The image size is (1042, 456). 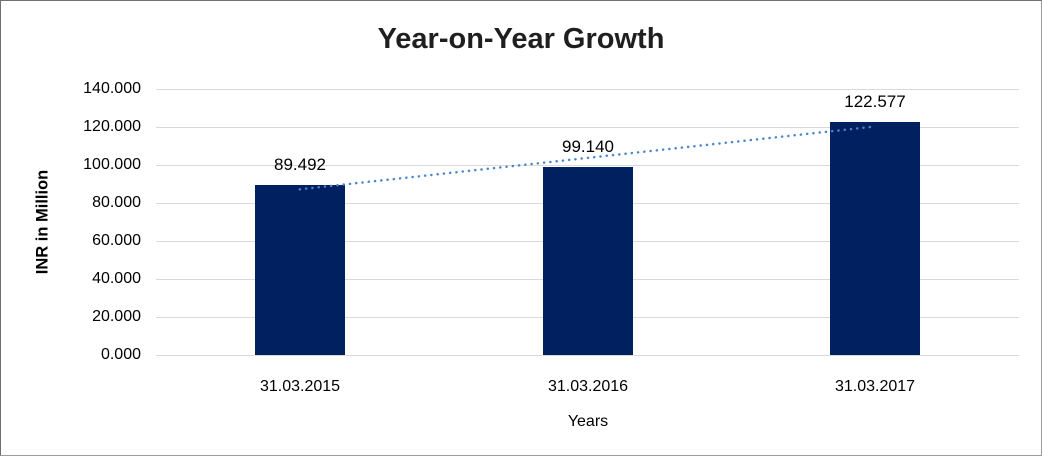 What do you see at coordinates (116, 202) in the screenshot?
I see `y-tick-label: 80.000` at bounding box center [116, 202].